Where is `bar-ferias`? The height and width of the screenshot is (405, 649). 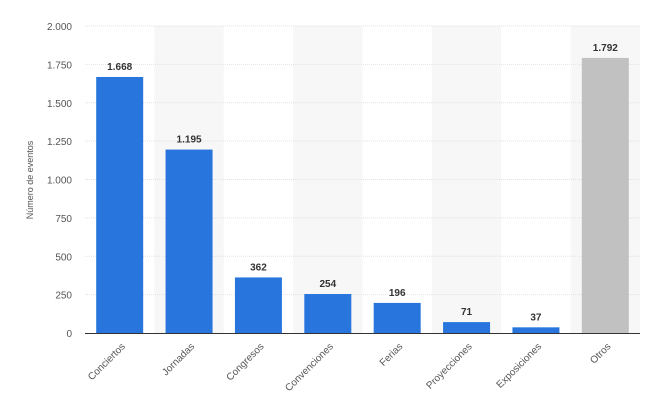 bar-ferias is located at coordinates (397, 317).